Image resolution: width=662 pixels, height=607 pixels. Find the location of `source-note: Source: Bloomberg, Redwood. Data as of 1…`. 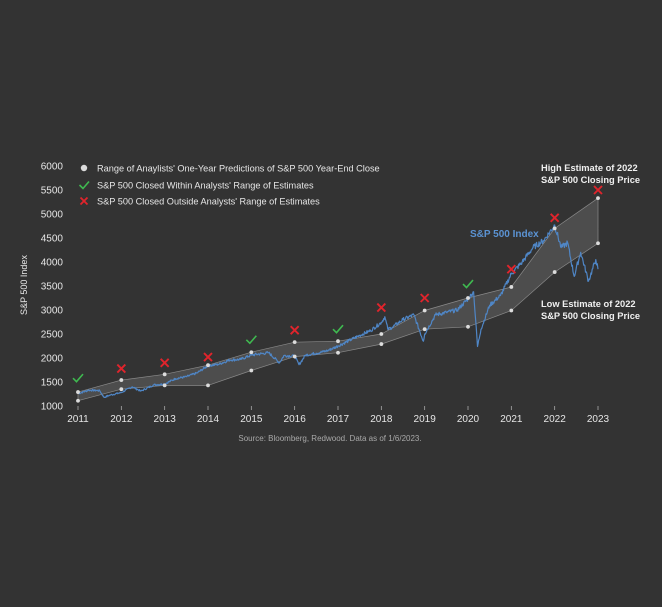

source-note: Source: Bloomberg, Redwood. Data as of 1… is located at coordinates (329, 438).